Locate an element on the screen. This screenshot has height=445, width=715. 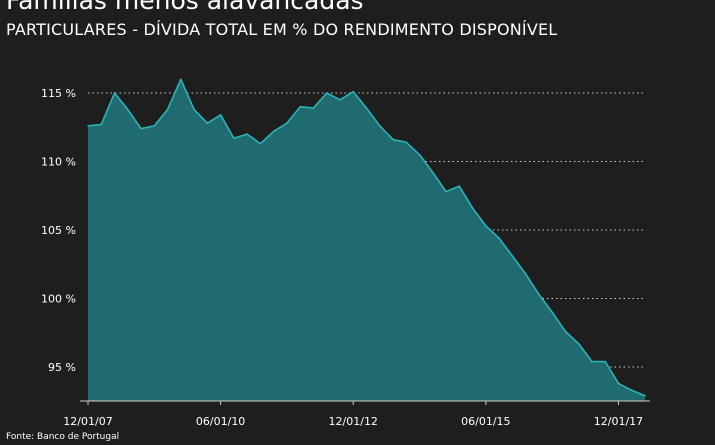
x-tick-label: 12/01/07 is located at coordinates (87, 421).